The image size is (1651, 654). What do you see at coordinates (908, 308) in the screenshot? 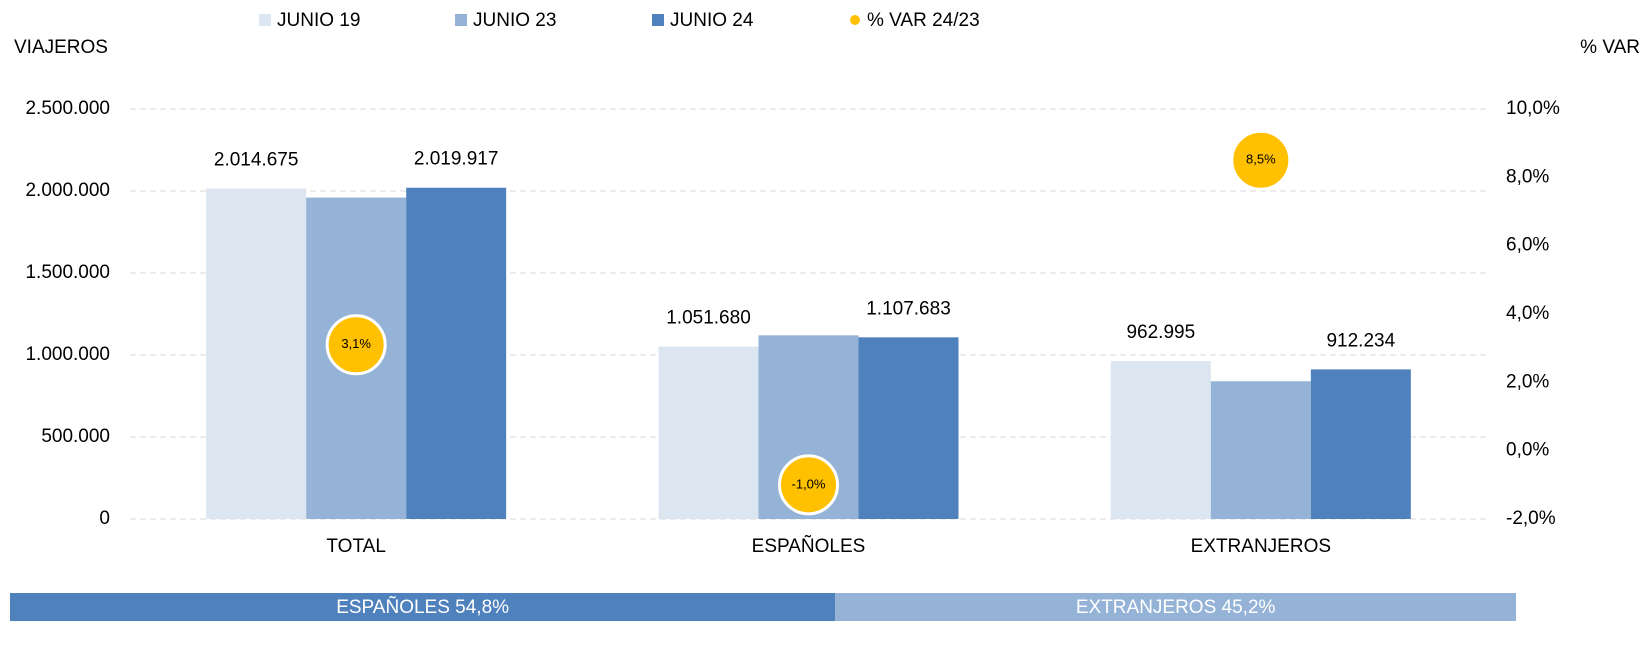
I see `data-label: 1.107.683` at bounding box center [908, 308].